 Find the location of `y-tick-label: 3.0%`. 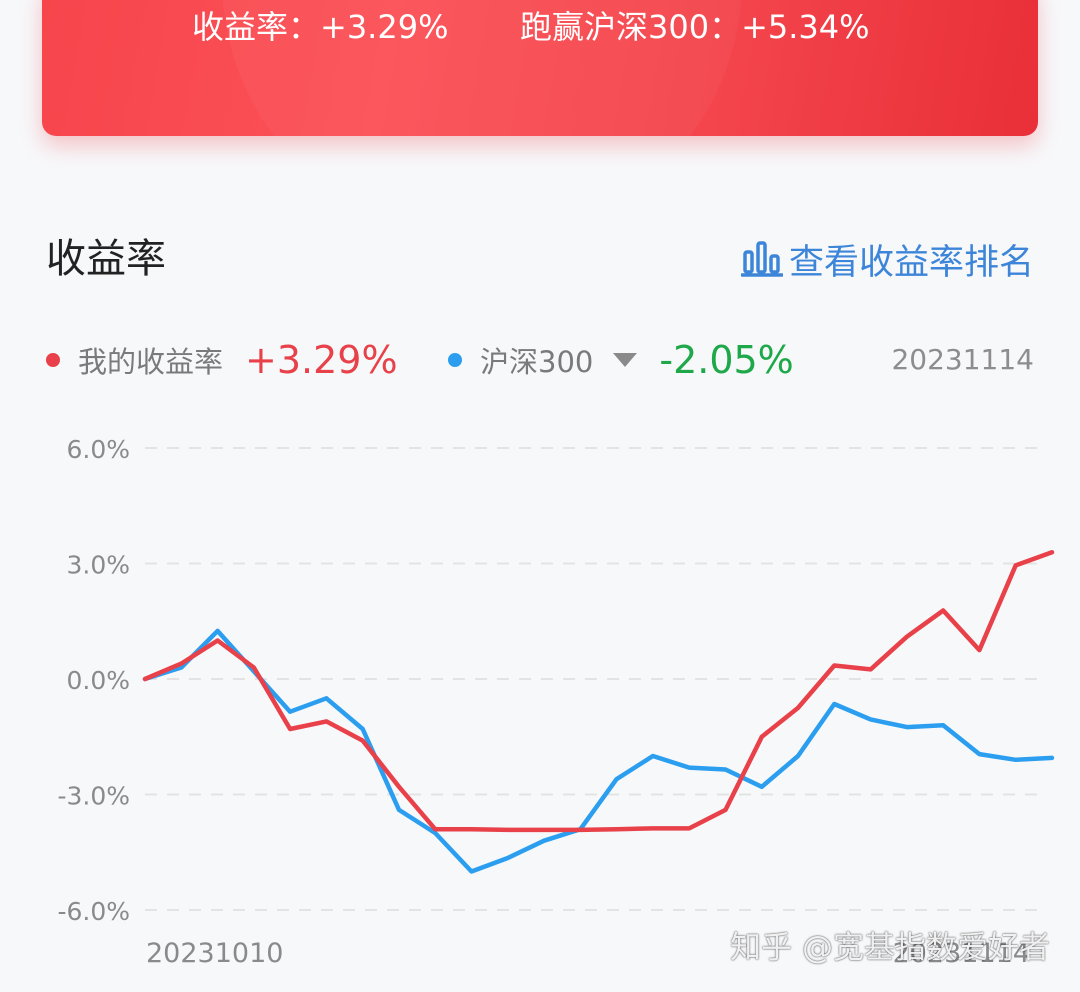

y-tick-label: 3.0% is located at coordinates (98, 565).